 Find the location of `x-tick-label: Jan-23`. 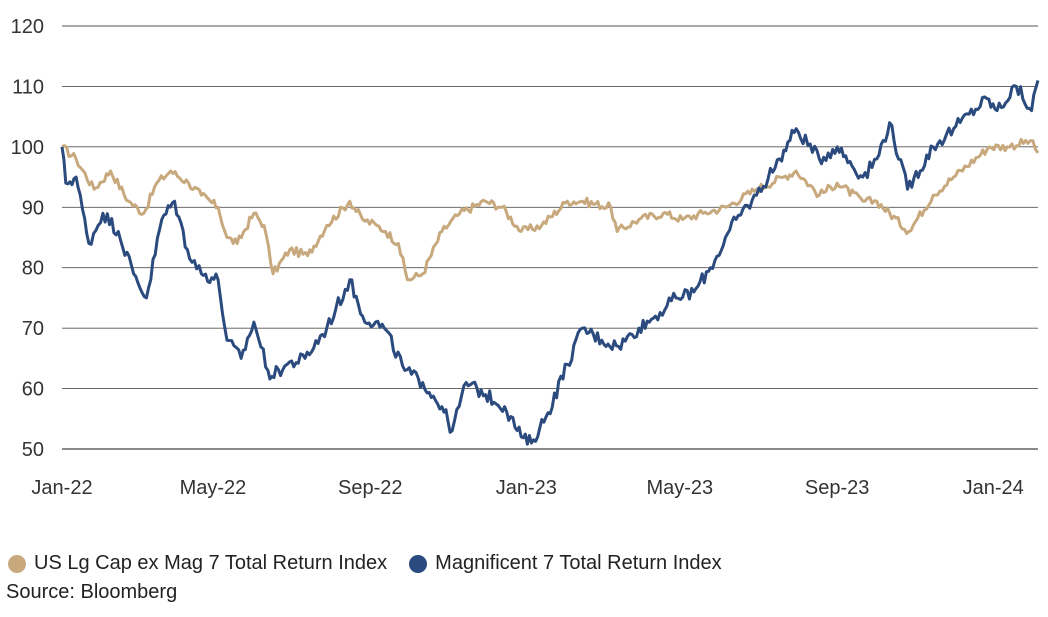

x-tick-label: Jan-23 is located at coordinates (526, 488).